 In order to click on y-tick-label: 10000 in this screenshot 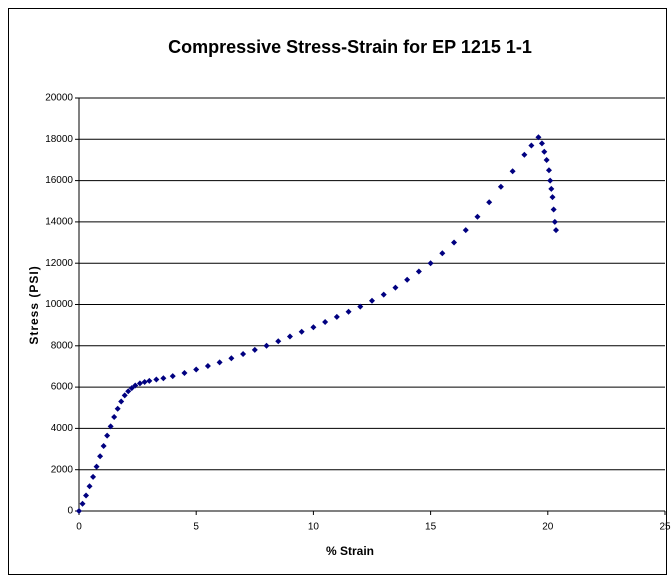, I will do `click(59, 304)`.